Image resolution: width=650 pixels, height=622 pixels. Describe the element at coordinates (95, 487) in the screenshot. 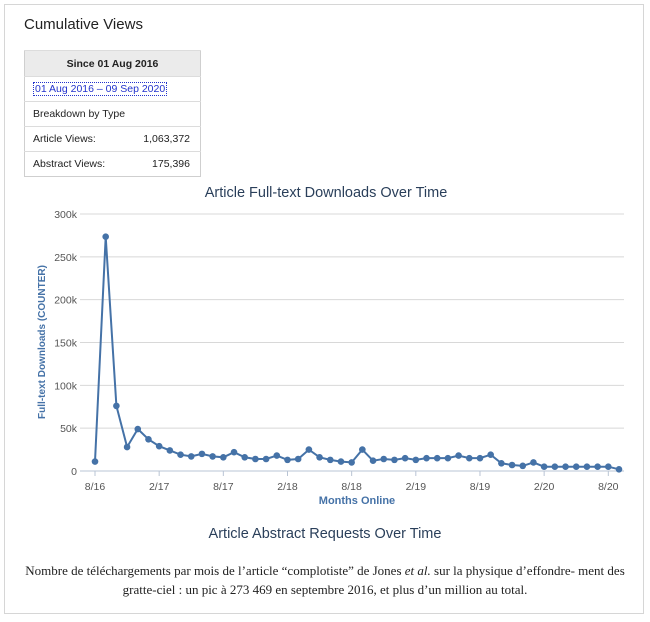

I see `x-tick-label: 8/16` at that location.